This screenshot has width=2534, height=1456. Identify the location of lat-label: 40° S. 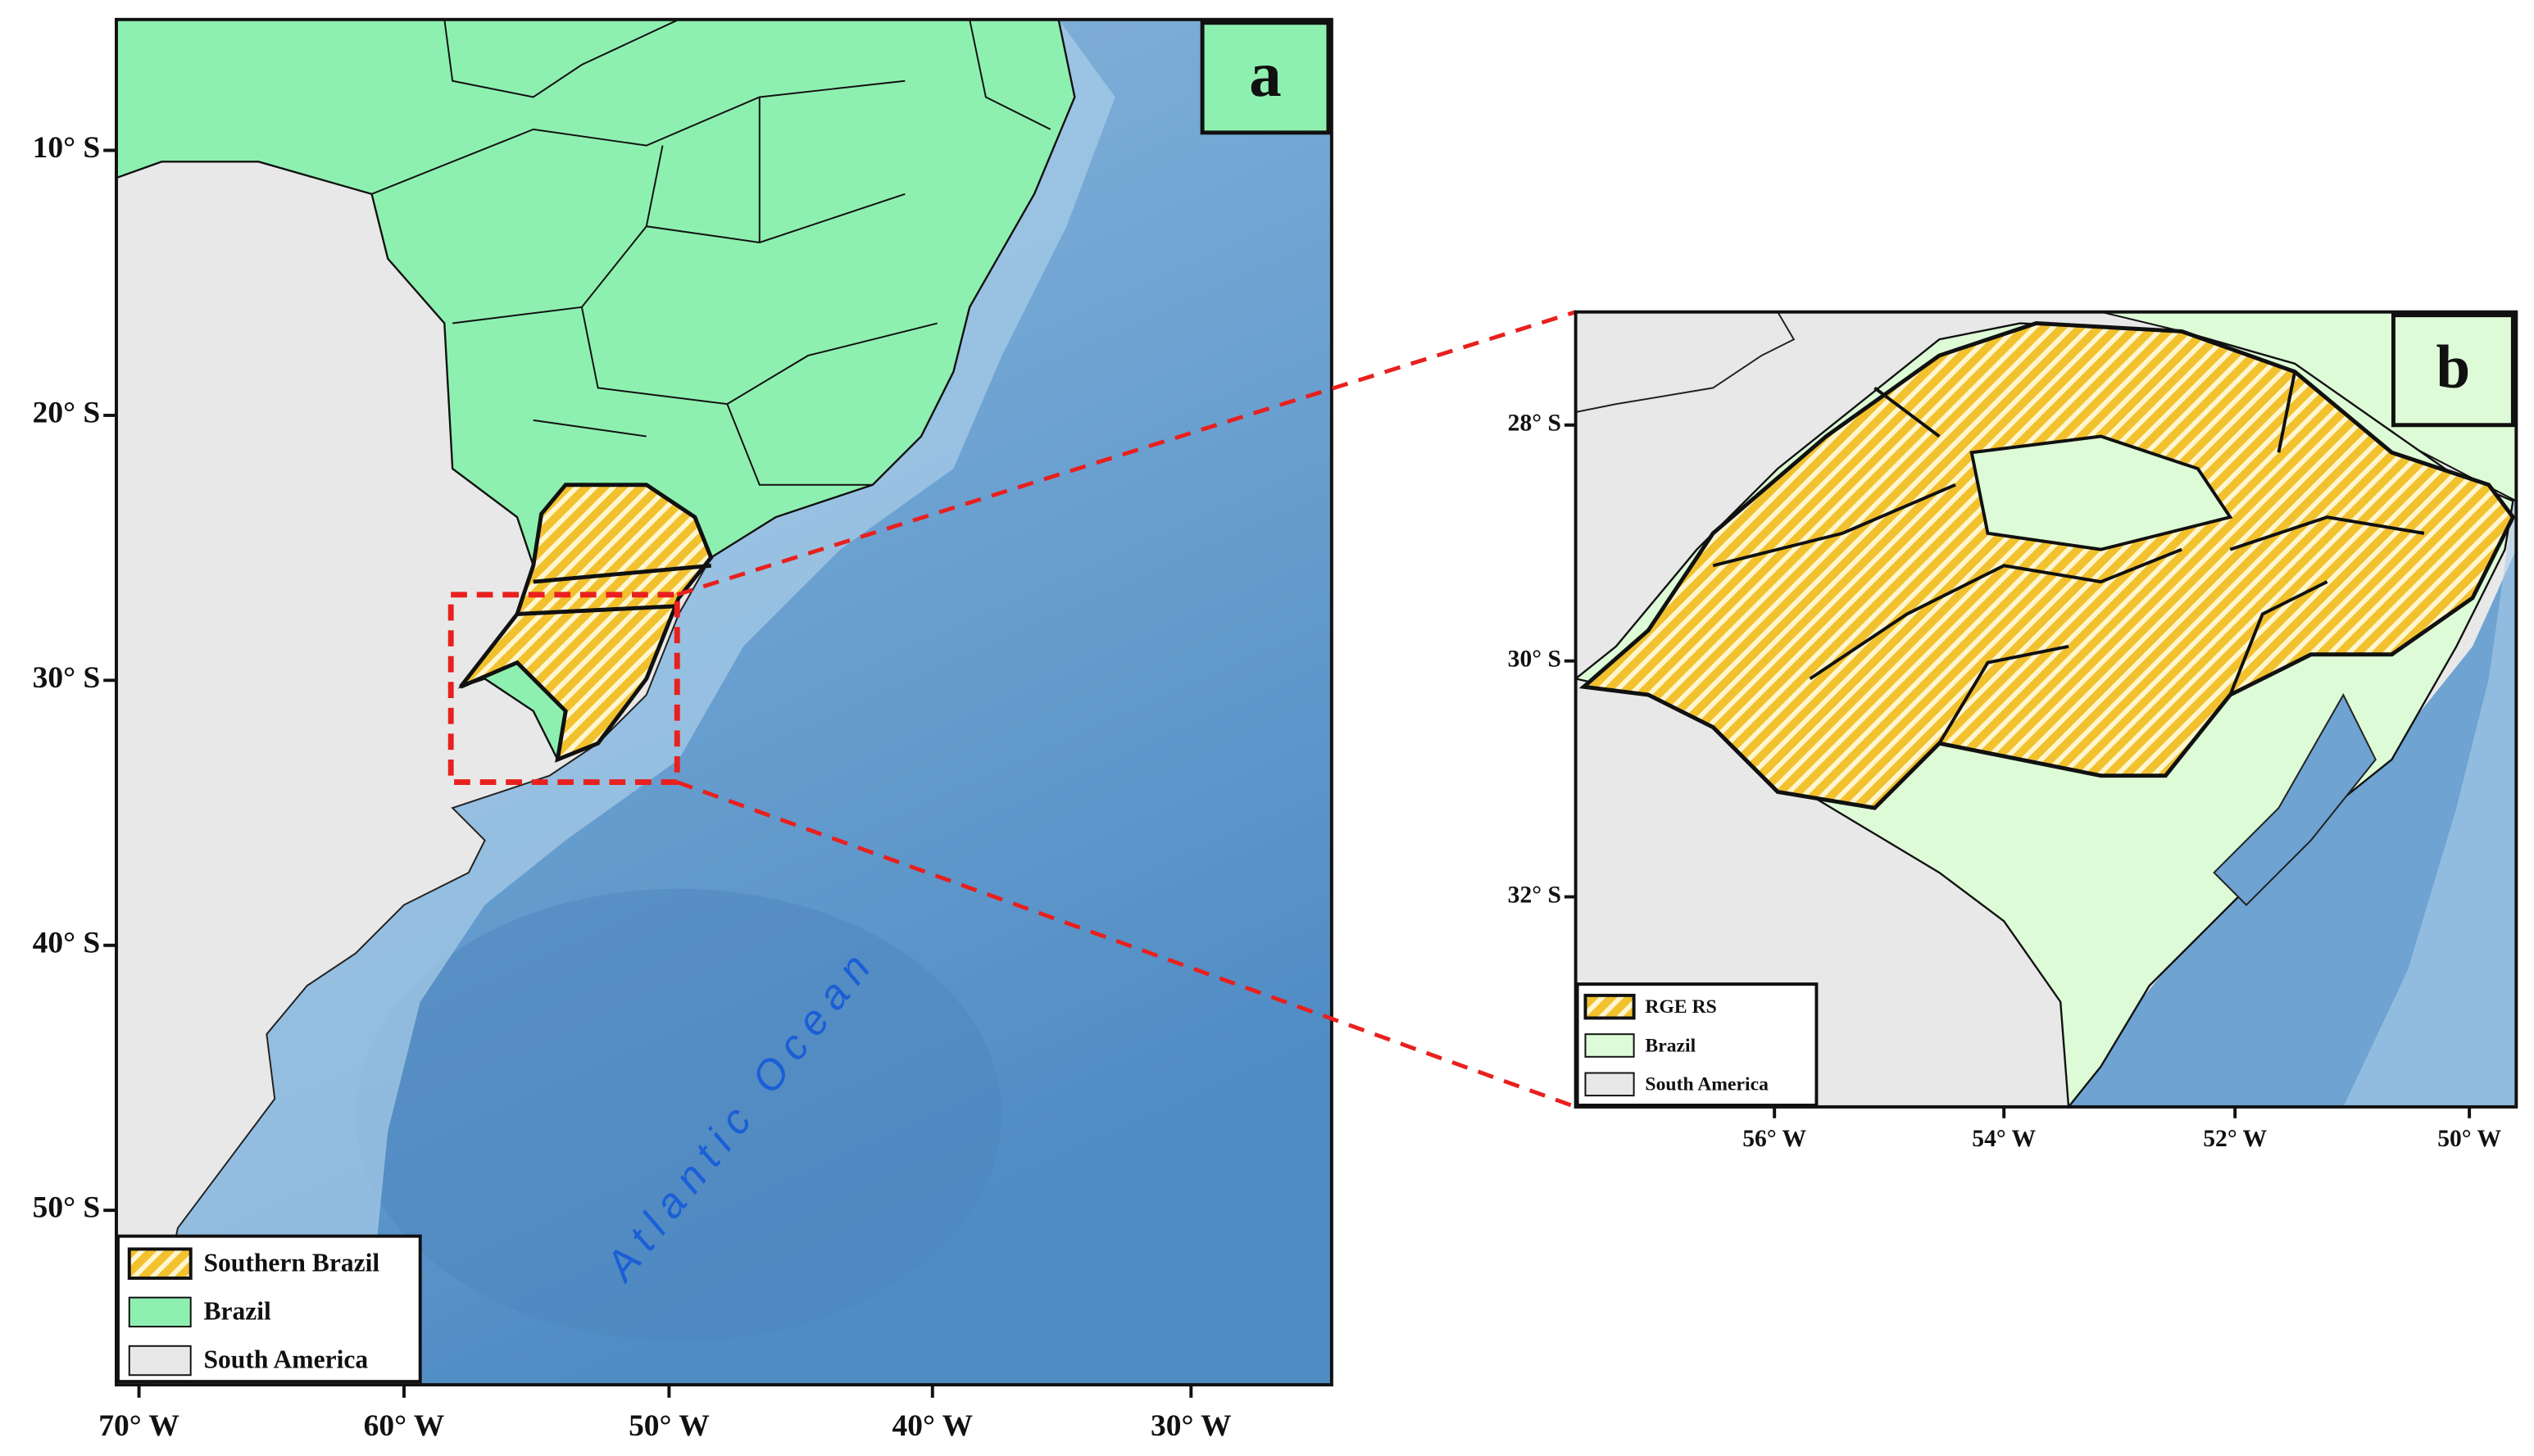
(67, 943).